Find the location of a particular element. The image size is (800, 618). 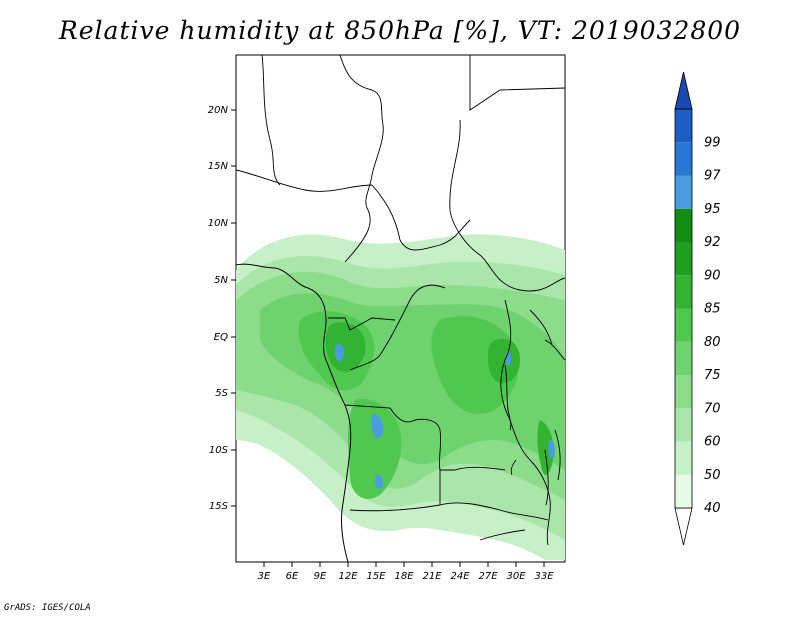

lat-tick-label: 5N is located at coordinates (221, 280).